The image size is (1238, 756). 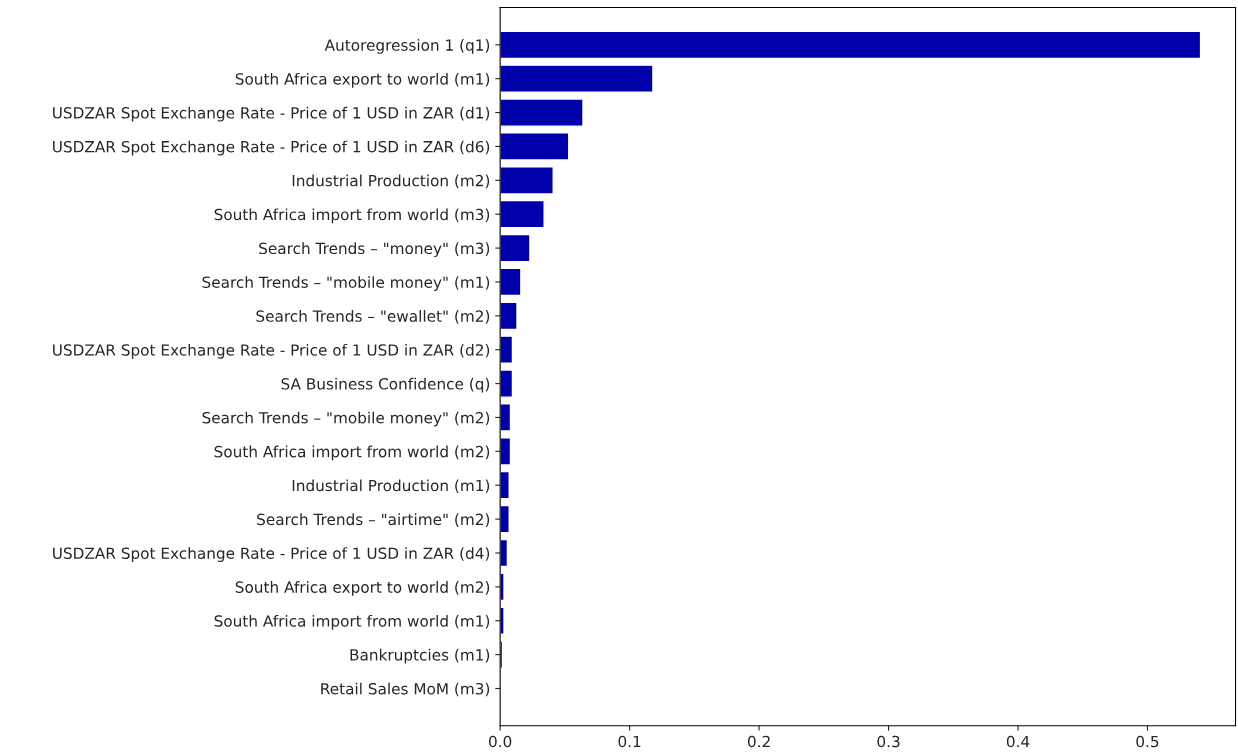 I want to click on y-tick-label: Retail Sales MoM (m3), so click(x=405, y=689).